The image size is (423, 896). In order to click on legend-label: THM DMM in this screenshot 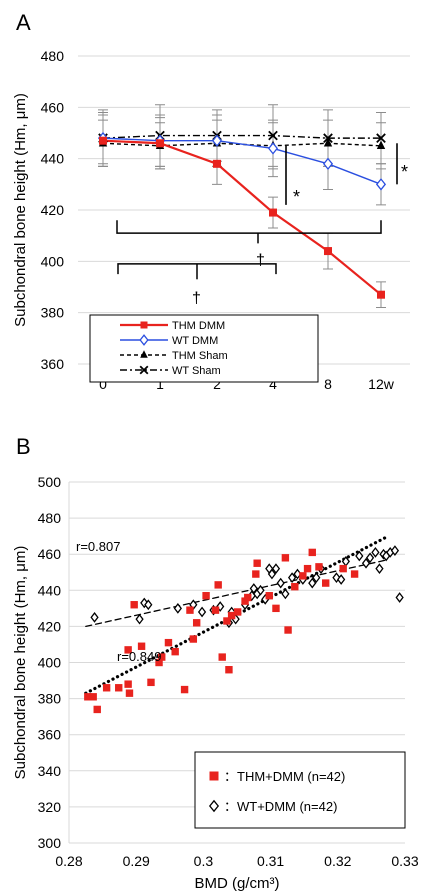, I will do `click(198, 326)`.